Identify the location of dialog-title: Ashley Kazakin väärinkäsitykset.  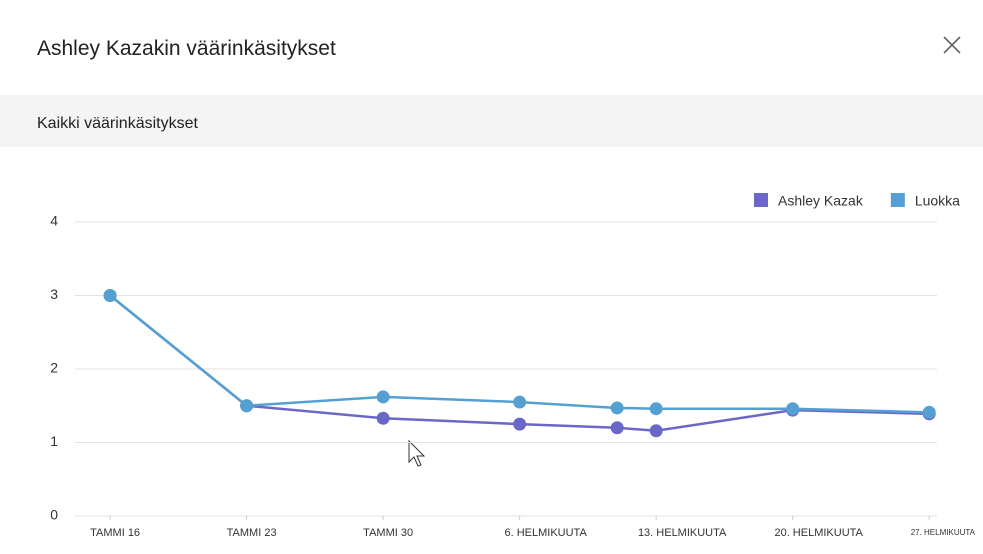
(186, 48).